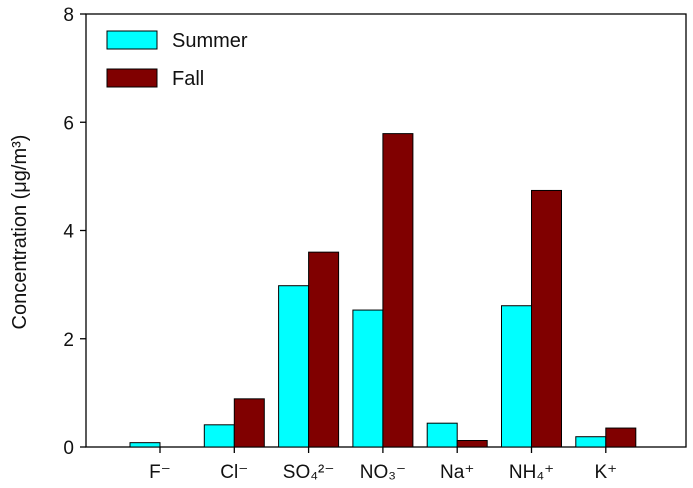  I want to click on y-tick-label: 0, so click(68, 448).